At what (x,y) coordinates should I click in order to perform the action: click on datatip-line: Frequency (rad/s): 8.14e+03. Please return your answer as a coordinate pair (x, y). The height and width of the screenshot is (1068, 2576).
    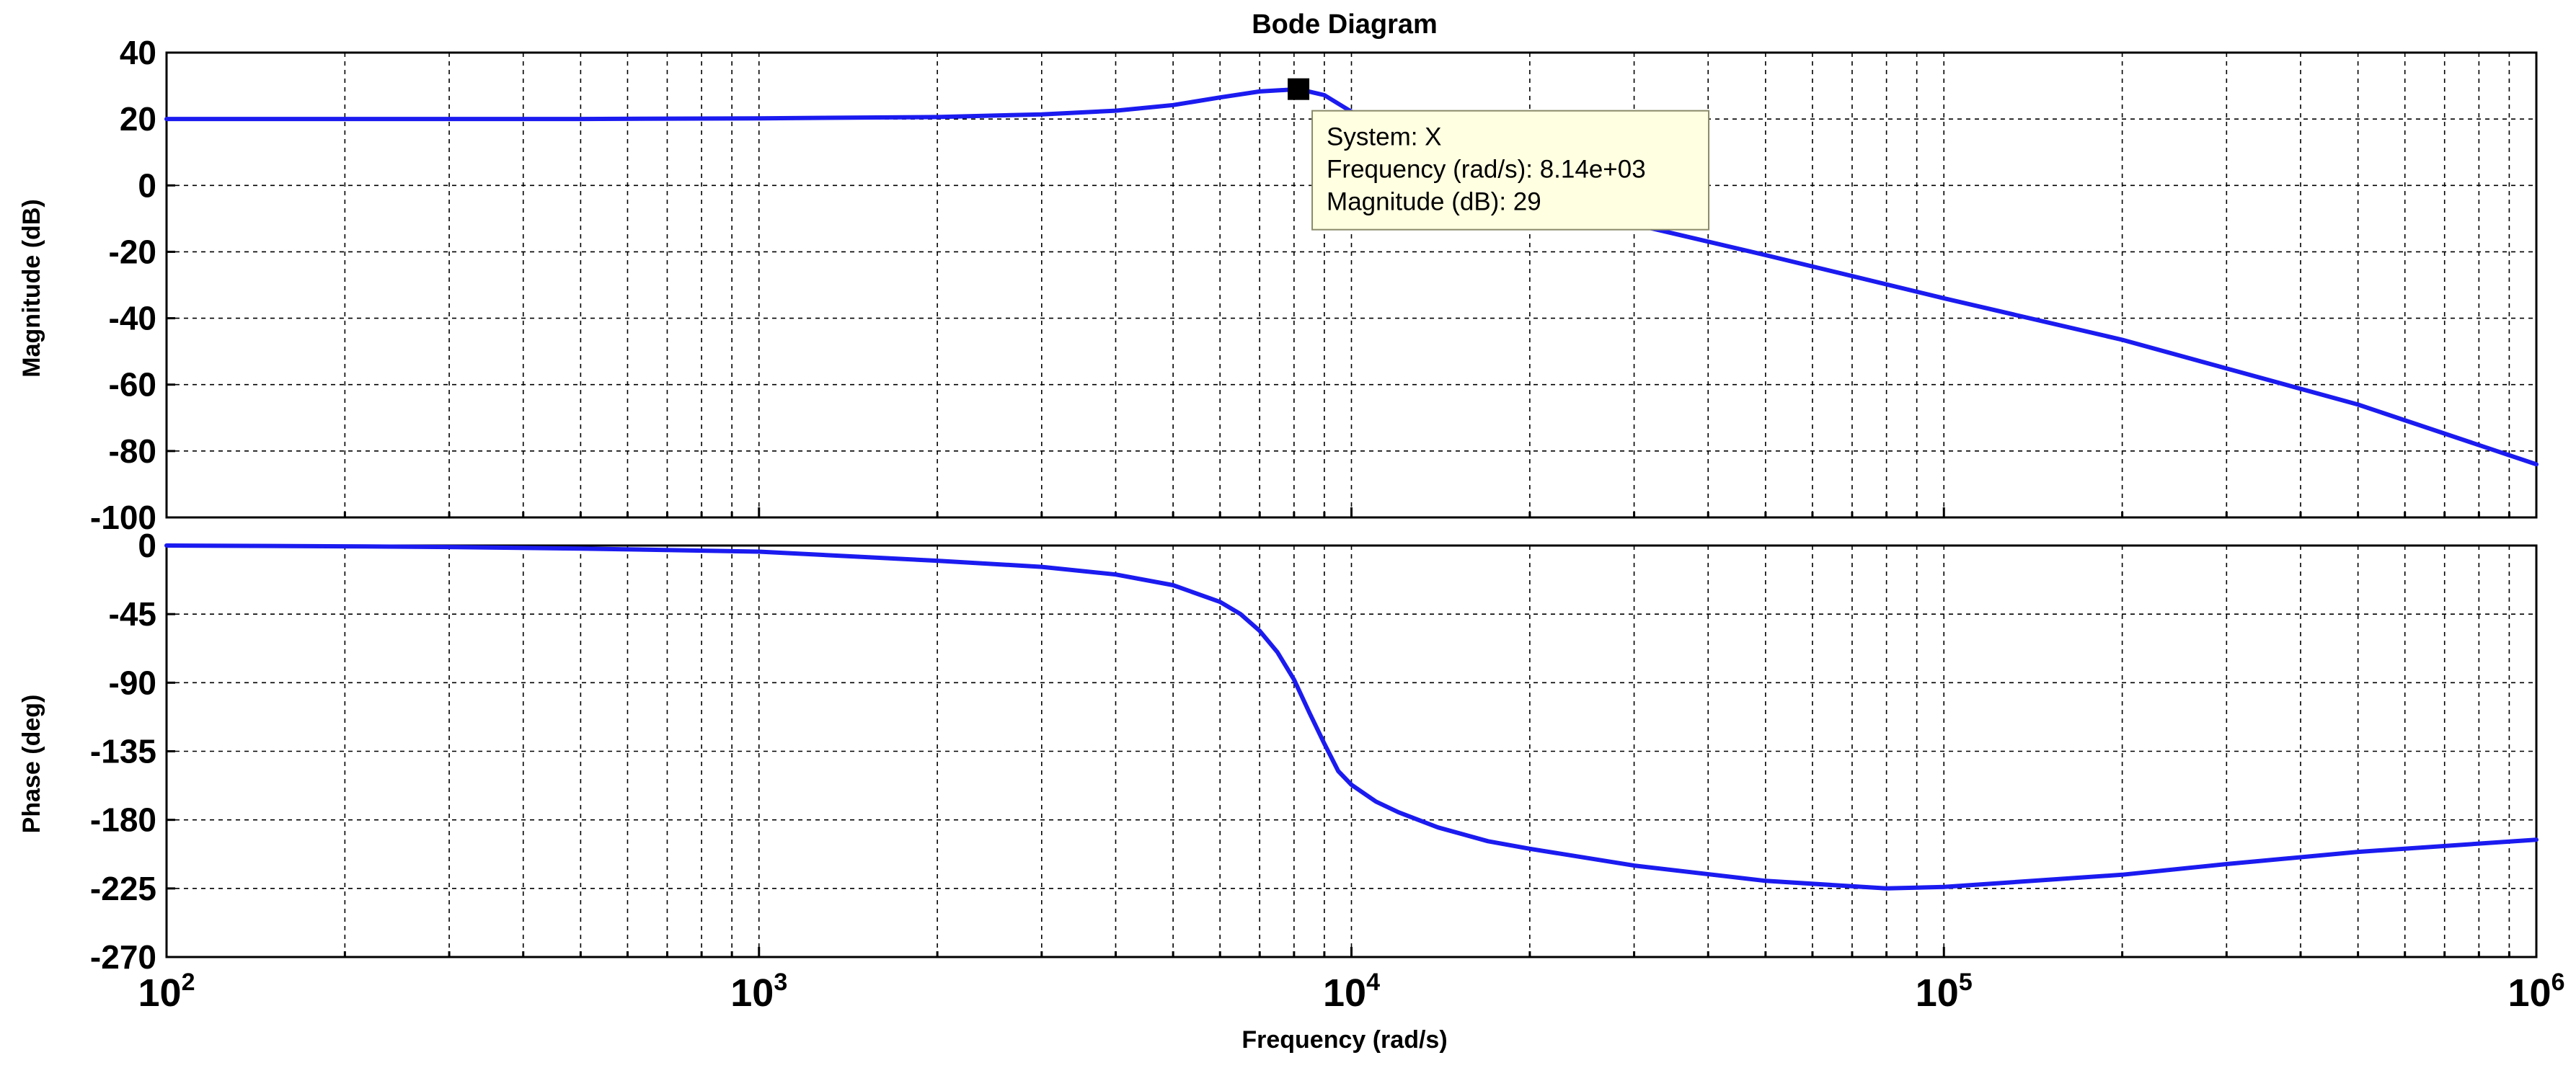
    Looking at the image, I should click on (1486, 170).